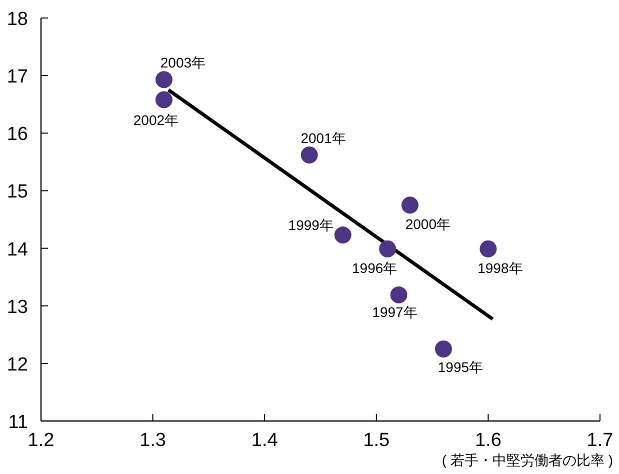 The image size is (619, 474). What do you see at coordinates (461, 367) in the screenshot?
I see `annotation: 1995年` at bounding box center [461, 367].